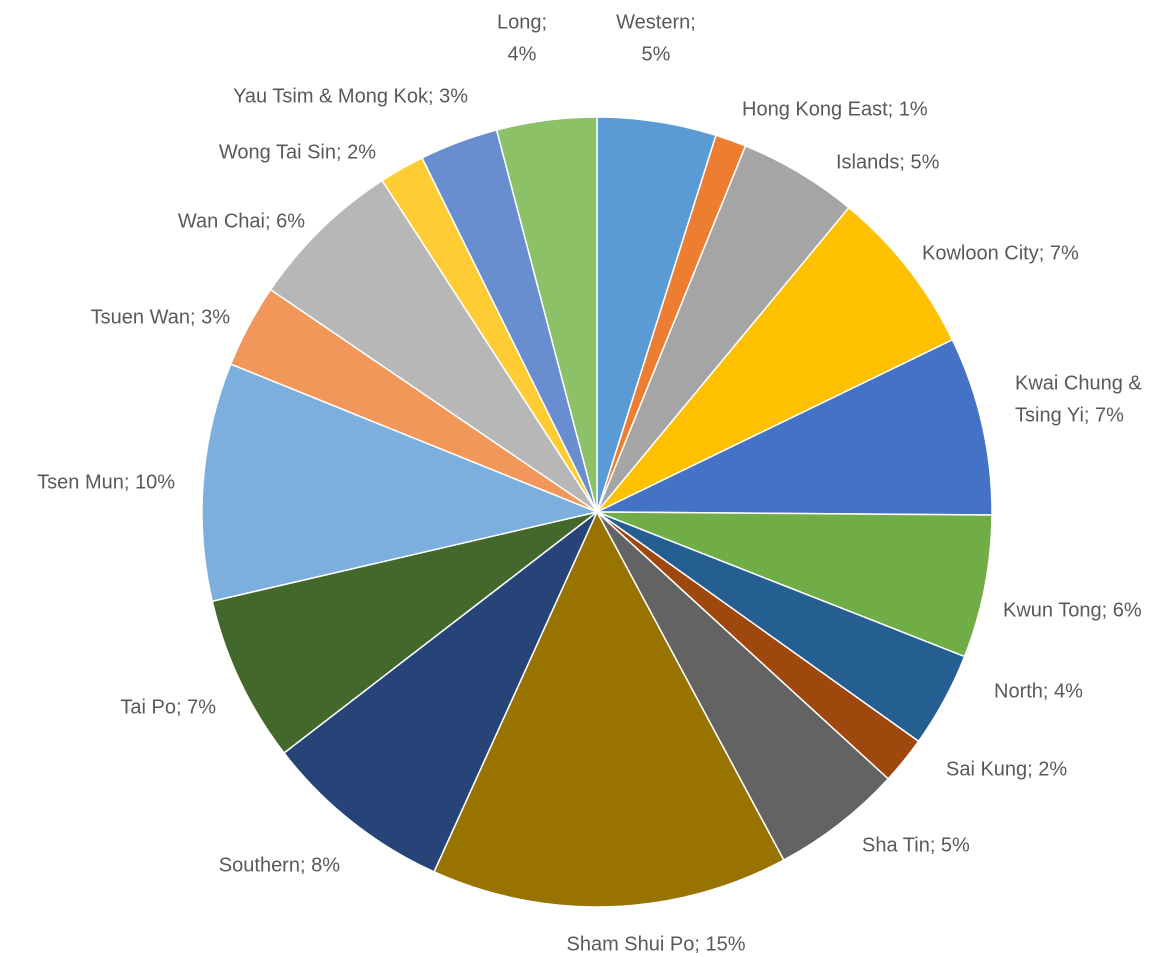 Image resolution: width=1174 pixels, height=957 pixels. Describe the element at coordinates (404, 633) in the screenshot. I see `pie-slice-tai-po` at that location.